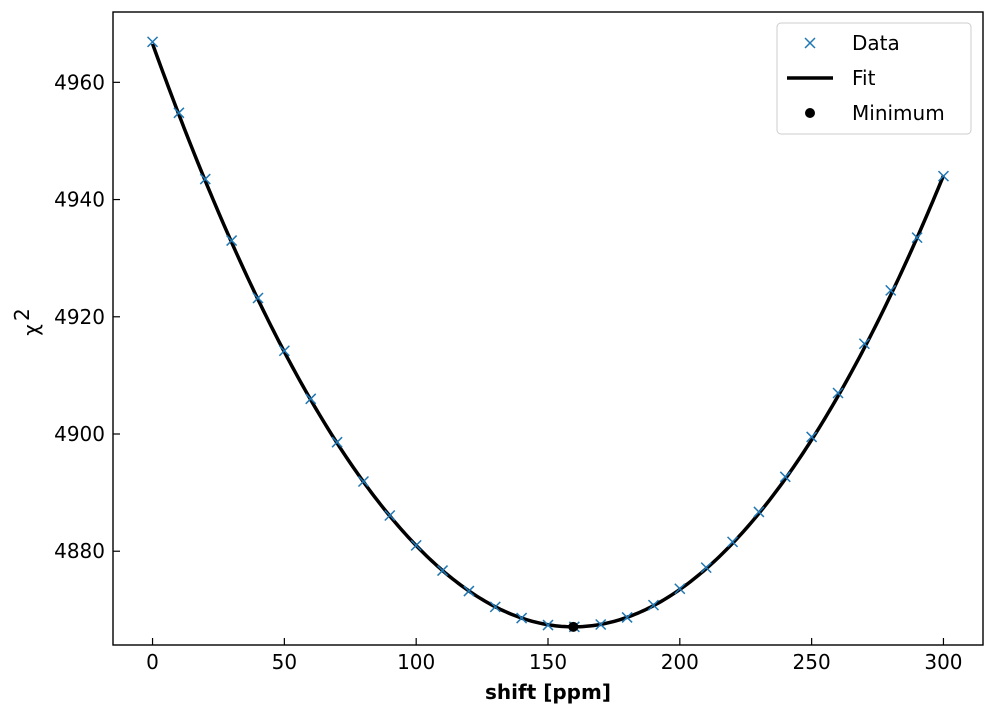  What do you see at coordinates (548, 662) in the screenshot?
I see `x-tick-label: 150` at bounding box center [548, 662].